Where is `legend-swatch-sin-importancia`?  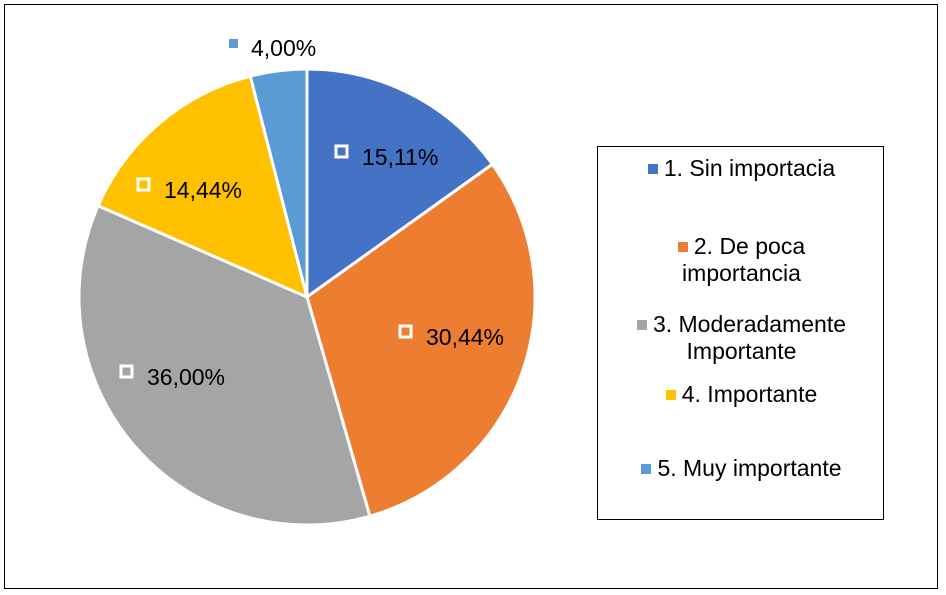 legend-swatch-sin-importancia is located at coordinates (652, 169).